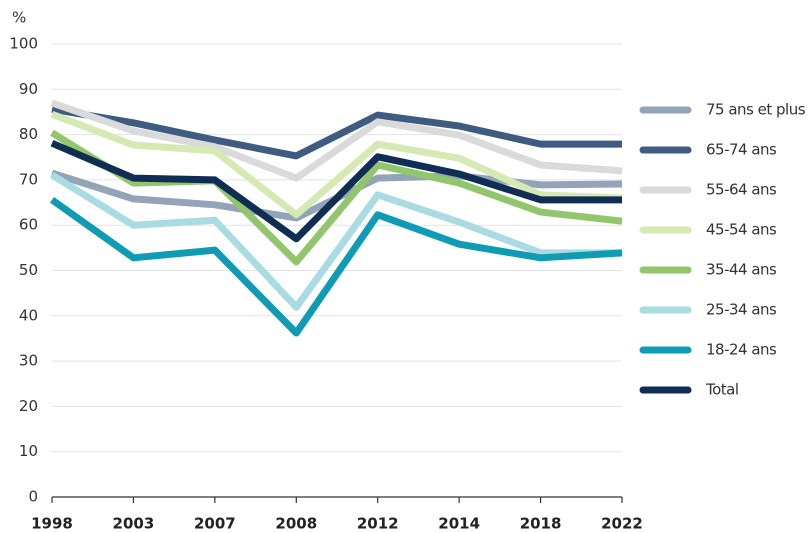 Image resolution: width=812 pixels, height=533 pixels. What do you see at coordinates (741, 270) in the screenshot?
I see `legend-label: 35-44 ans` at bounding box center [741, 270].